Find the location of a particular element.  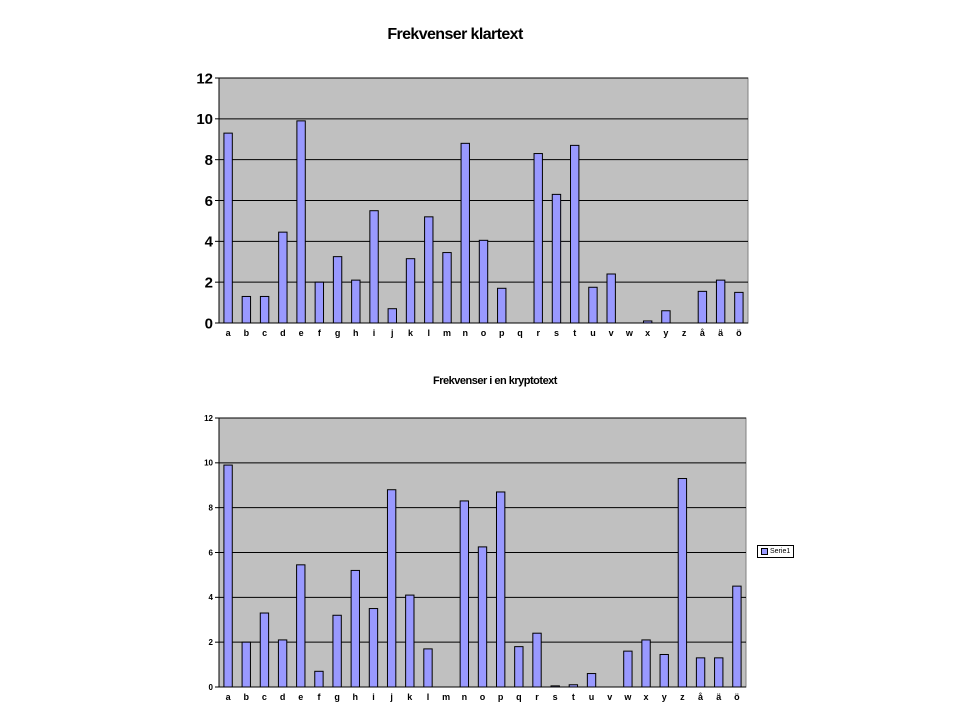

chart1-y-tick-label: 12 is located at coordinates (204, 78).